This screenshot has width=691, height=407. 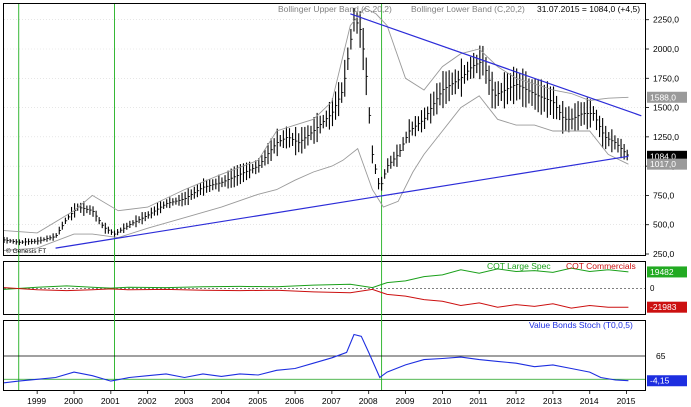 I want to click on x-tick-label: 2014, so click(x=589, y=401).